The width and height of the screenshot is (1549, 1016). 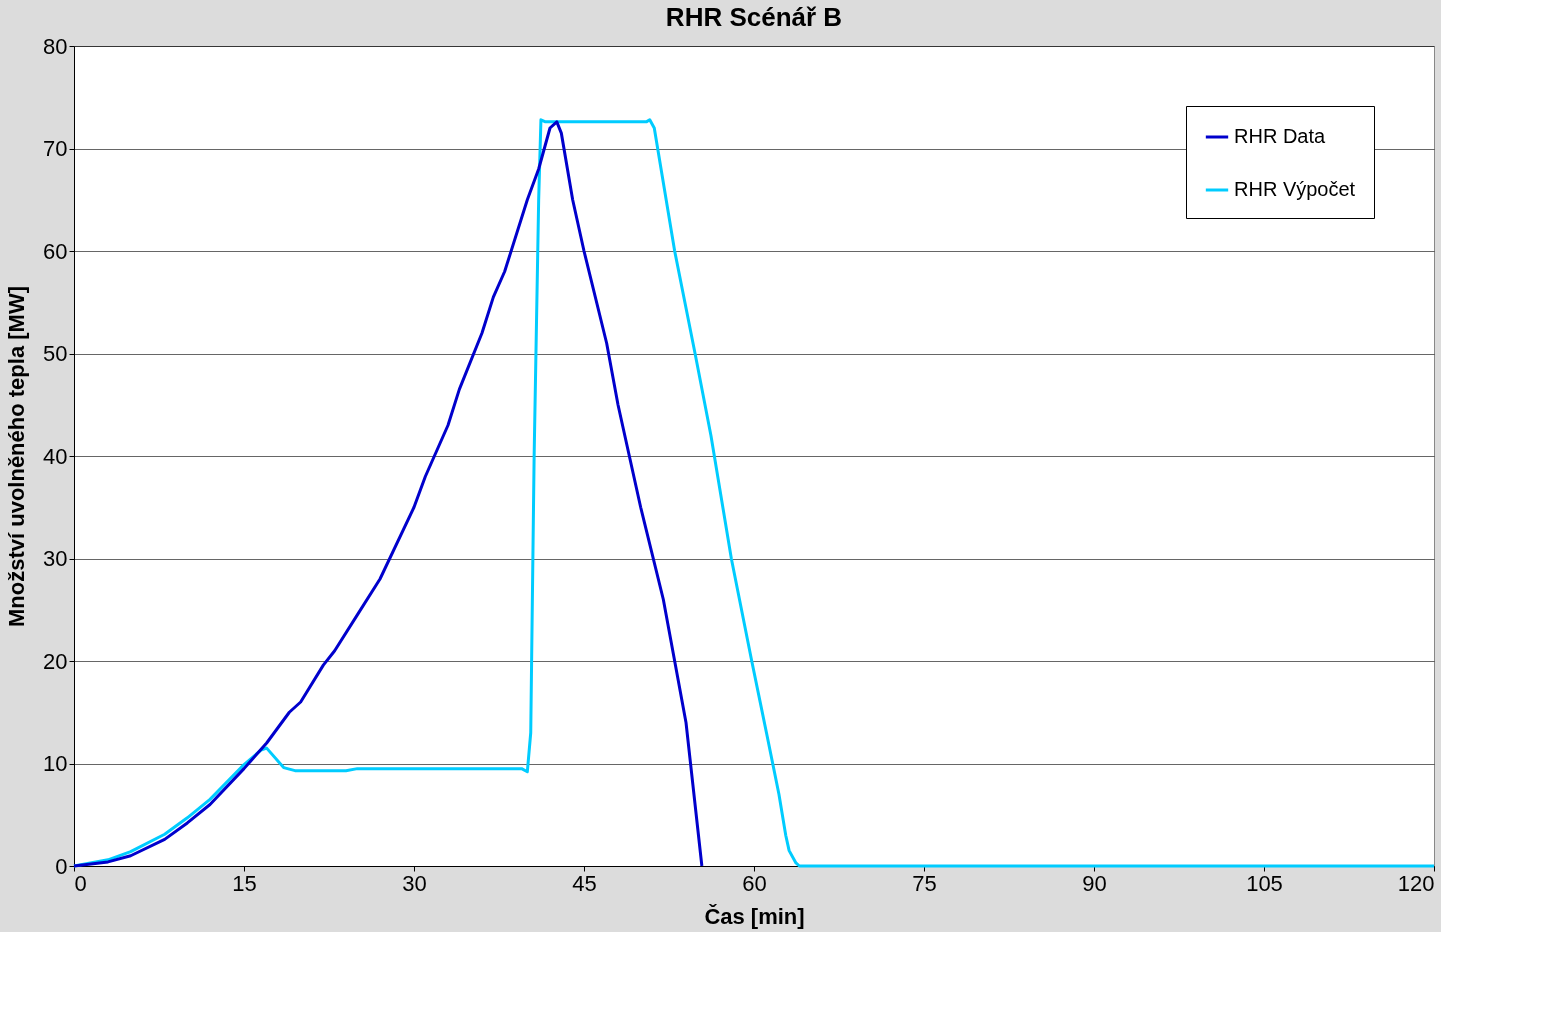 What do you see at coordinates (55, 148) in the screenshot?
I see `y-tick-label: 70` at bounding box center [55, 148].